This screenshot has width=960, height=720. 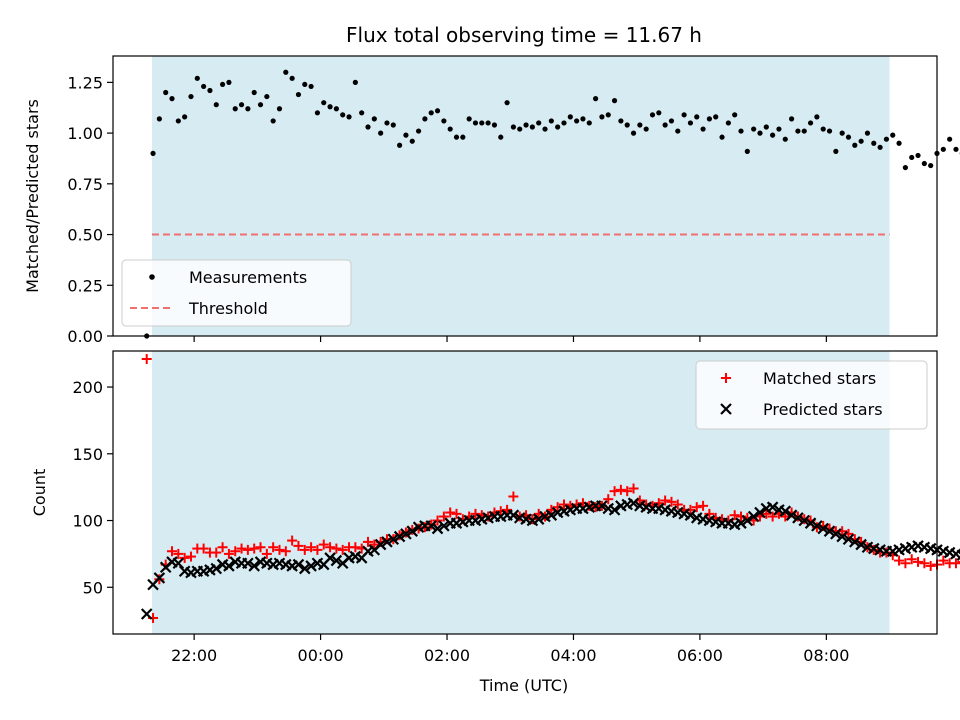 I want to click on x-tick-label: 08:00, so click(x=826, y=655).